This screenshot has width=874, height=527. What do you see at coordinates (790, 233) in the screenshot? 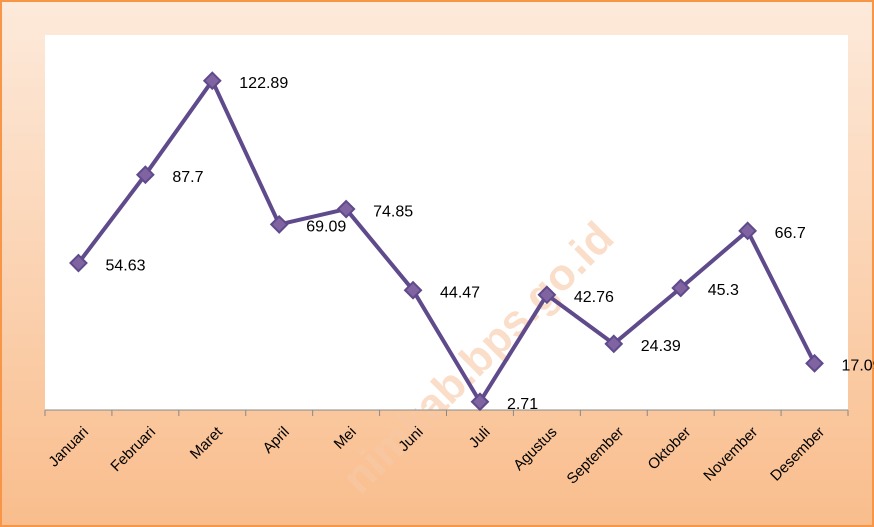
I see `data-label: 66.7` at bounding box center [790, 233].